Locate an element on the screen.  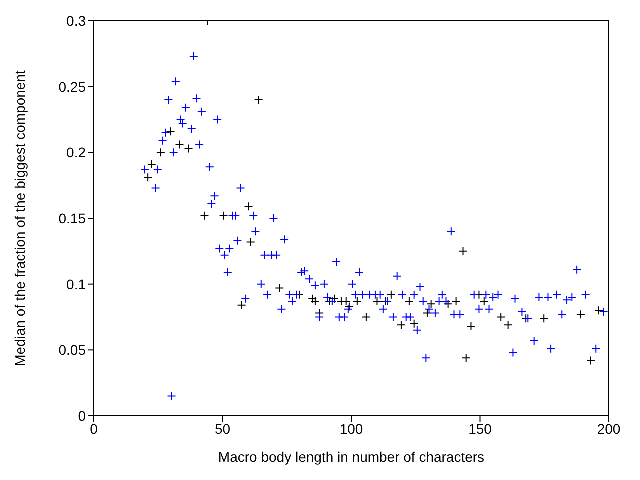
x-tick-label: 200 is located at coordinates (609, 428).